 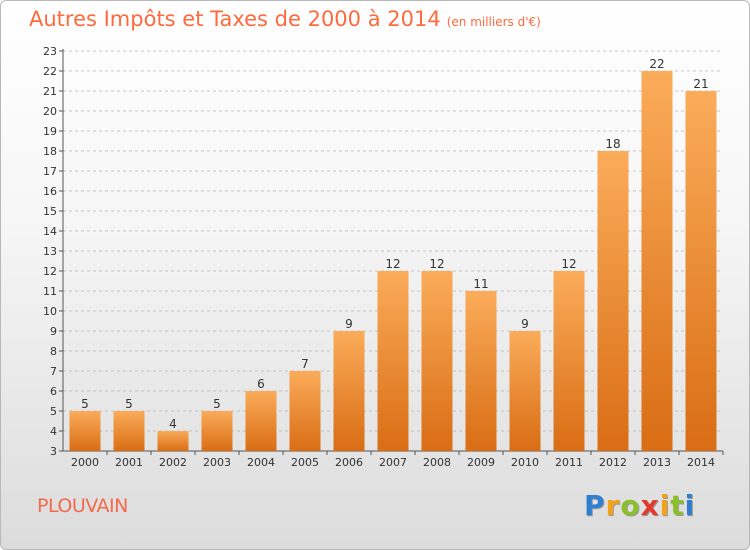 I want to click on y-tick-label: 23, so click(x=50, y=51).